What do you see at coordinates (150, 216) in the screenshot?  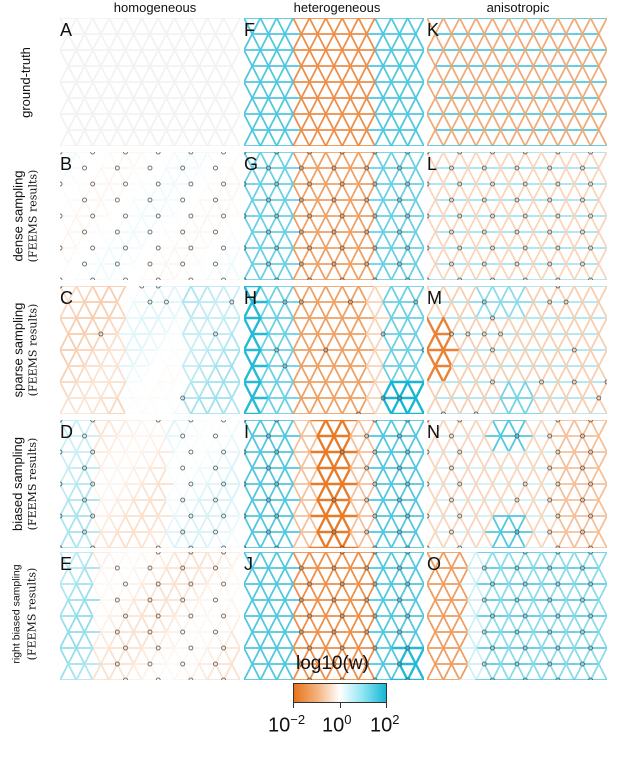 I see `panel-b: B` at bounding box center [150, 216].